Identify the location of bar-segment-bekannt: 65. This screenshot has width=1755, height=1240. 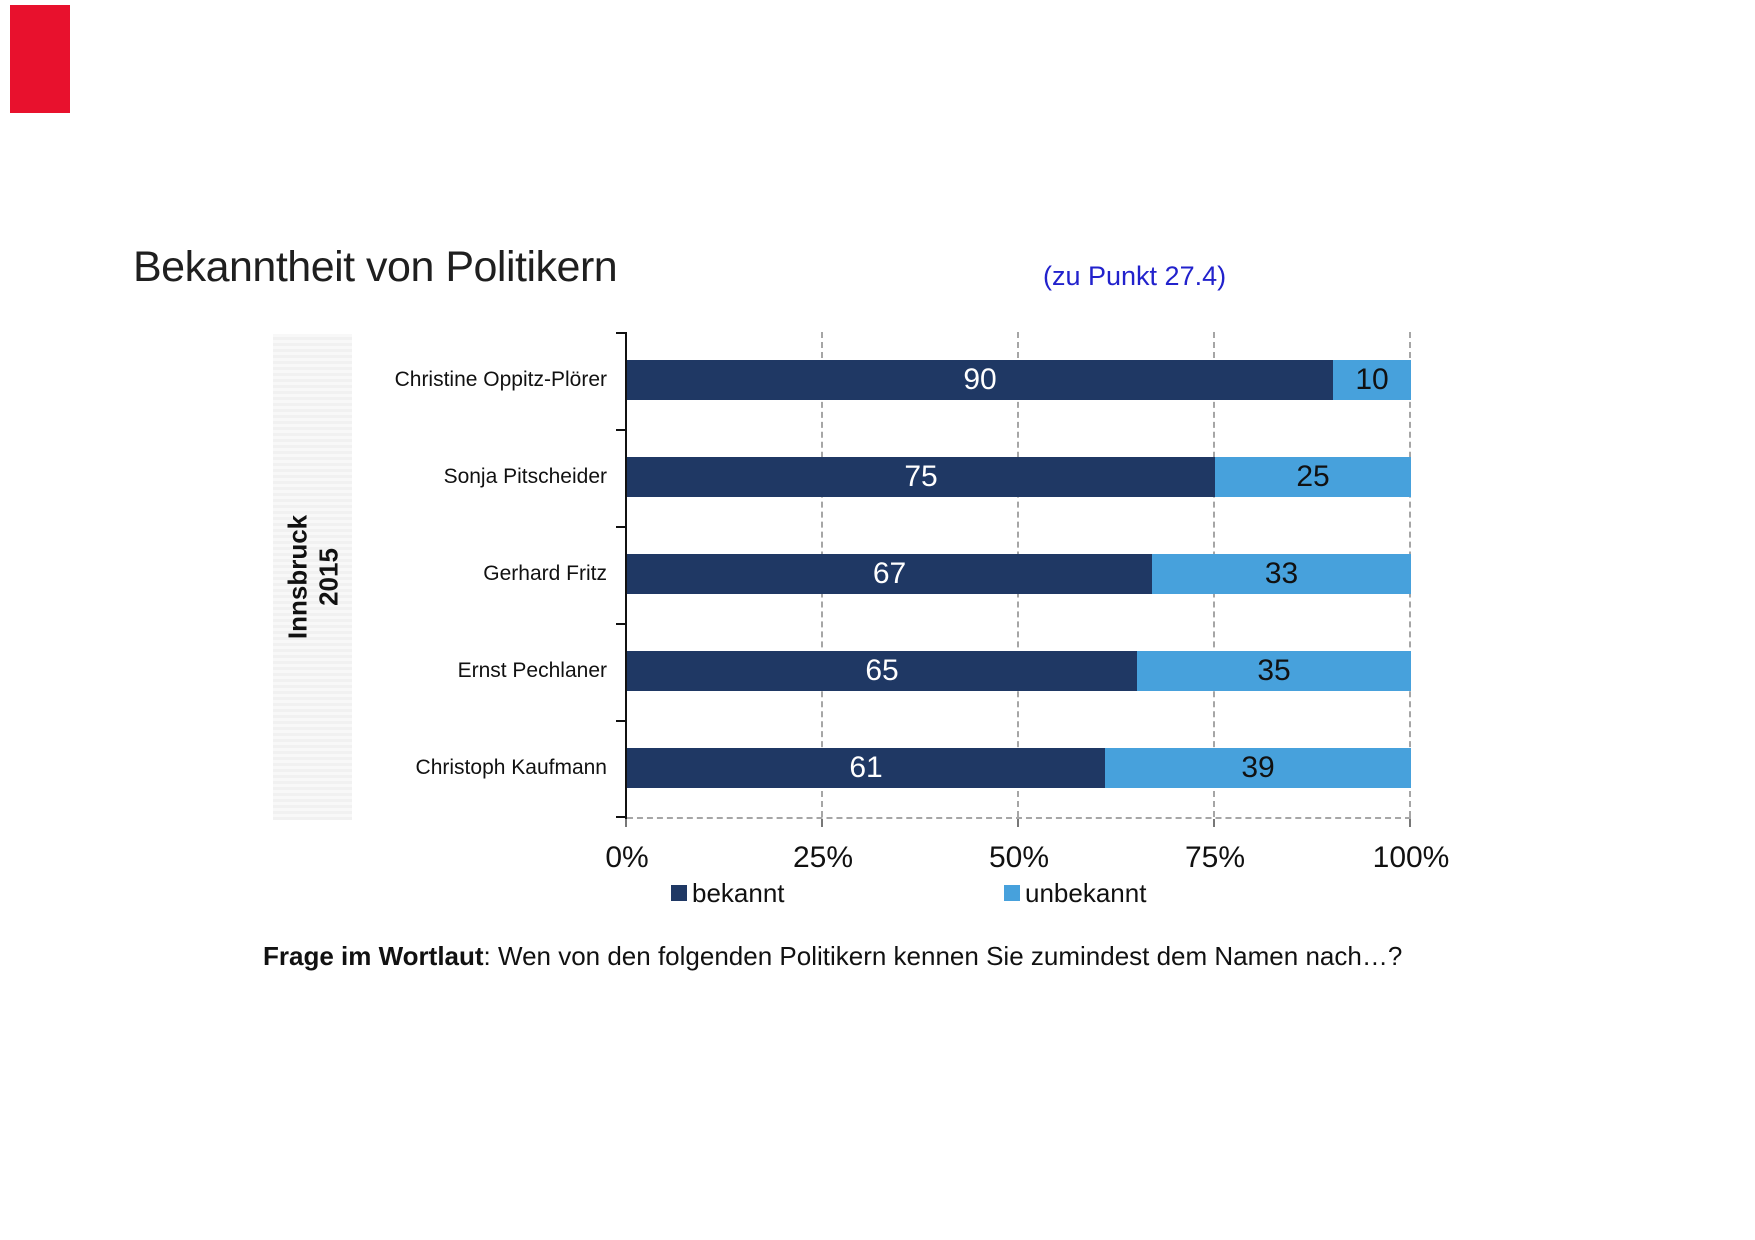
(882, 671).